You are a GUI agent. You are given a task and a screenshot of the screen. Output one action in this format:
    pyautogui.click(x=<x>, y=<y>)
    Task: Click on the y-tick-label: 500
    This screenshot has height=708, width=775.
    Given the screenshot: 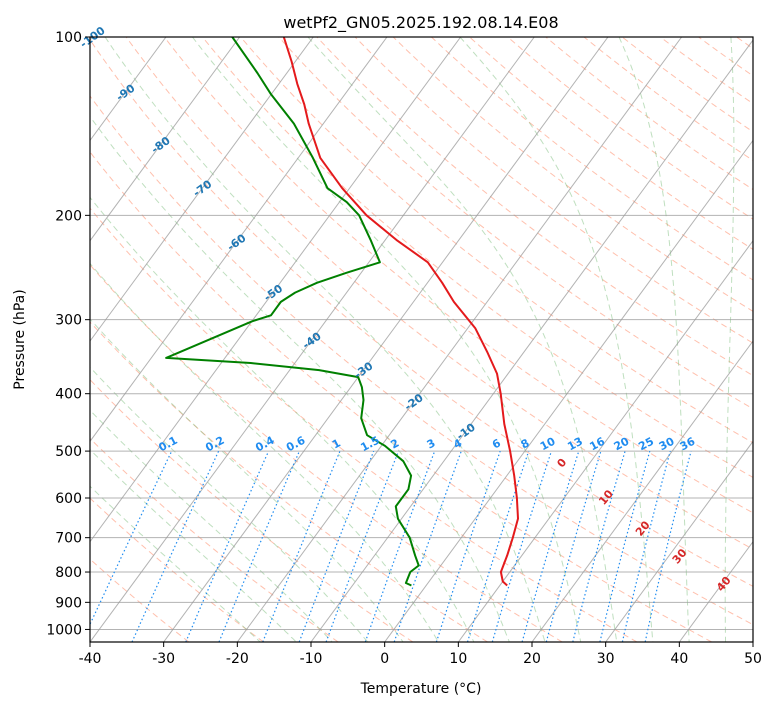 What is the action you would take?
    pyautogui.click(x=68, y=452)
    